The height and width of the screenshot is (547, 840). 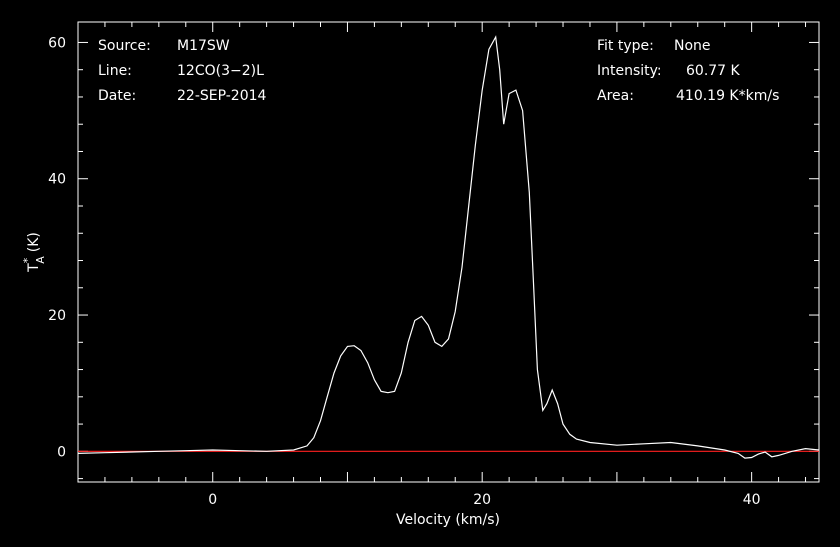 What do you see at coordinates (61, 452) in the screenshot?
I see `y-tick-label: 0` at bounding box center [61, 452].